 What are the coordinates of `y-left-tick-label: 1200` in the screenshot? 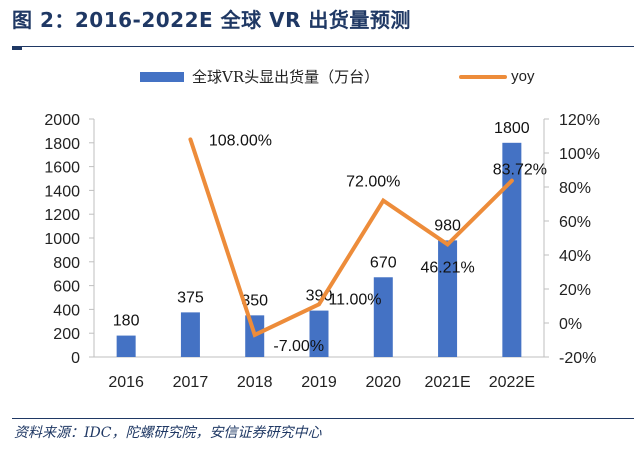 It's located at (62, 215).